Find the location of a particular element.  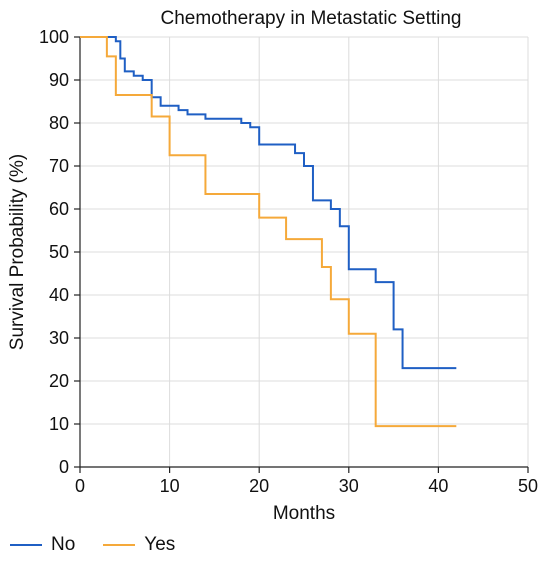

chart-title: Chemotherapy in Metastatic Setting is located at coordinates (311, 18).